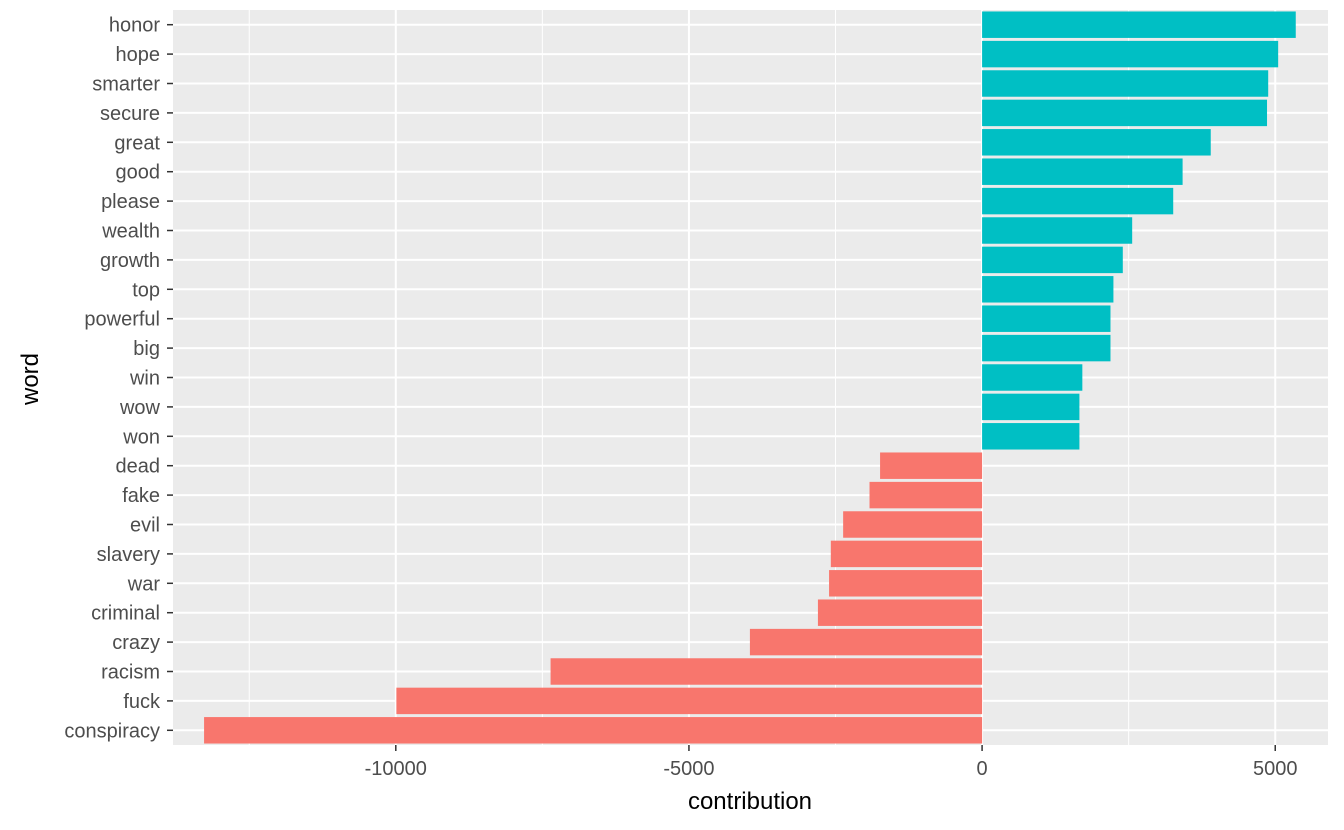 The width and height of the screenshot is (1344, 830). I want to click on y-tick-label: fuck, so click(142, 702).